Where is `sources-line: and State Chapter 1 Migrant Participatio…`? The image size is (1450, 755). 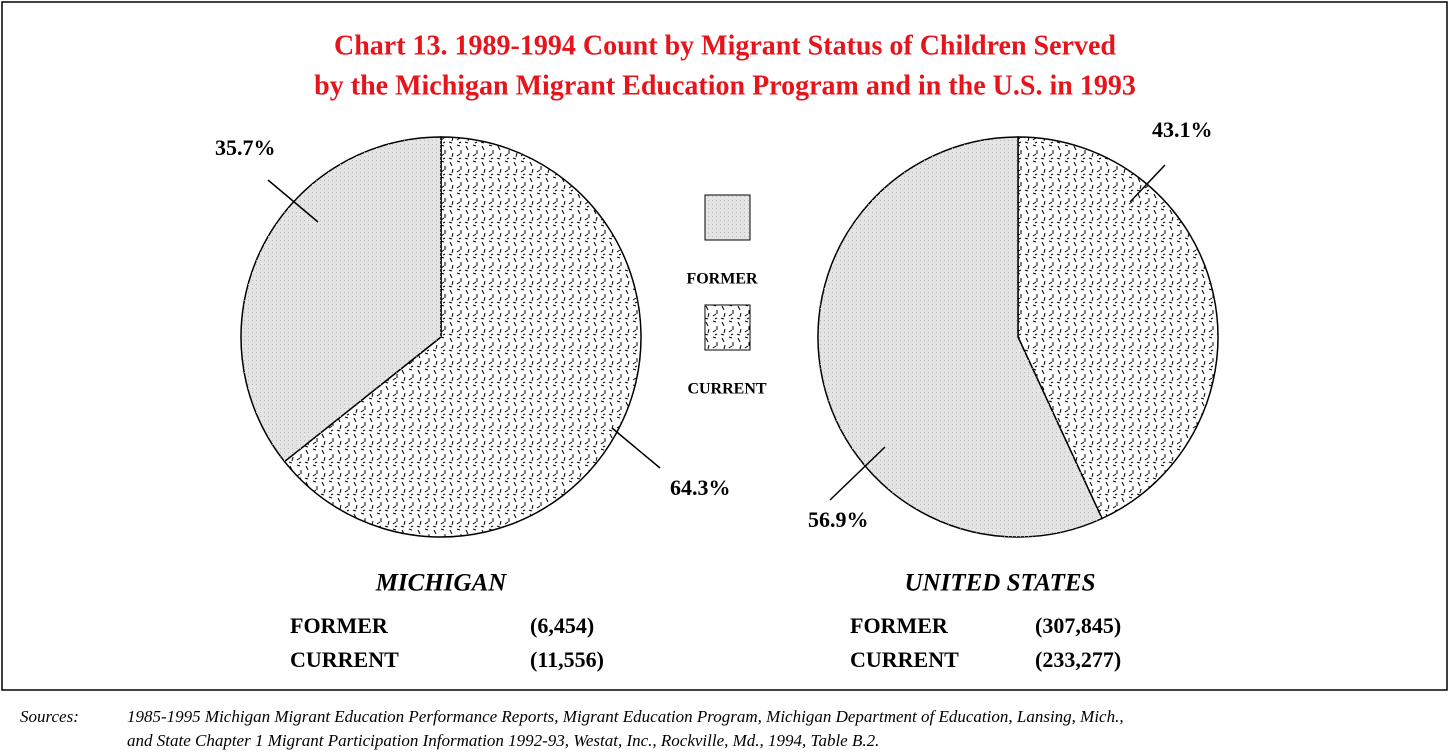
sources-line: and State Chapter 1 Migrant Participatio… is located at coordinates (503, 740).